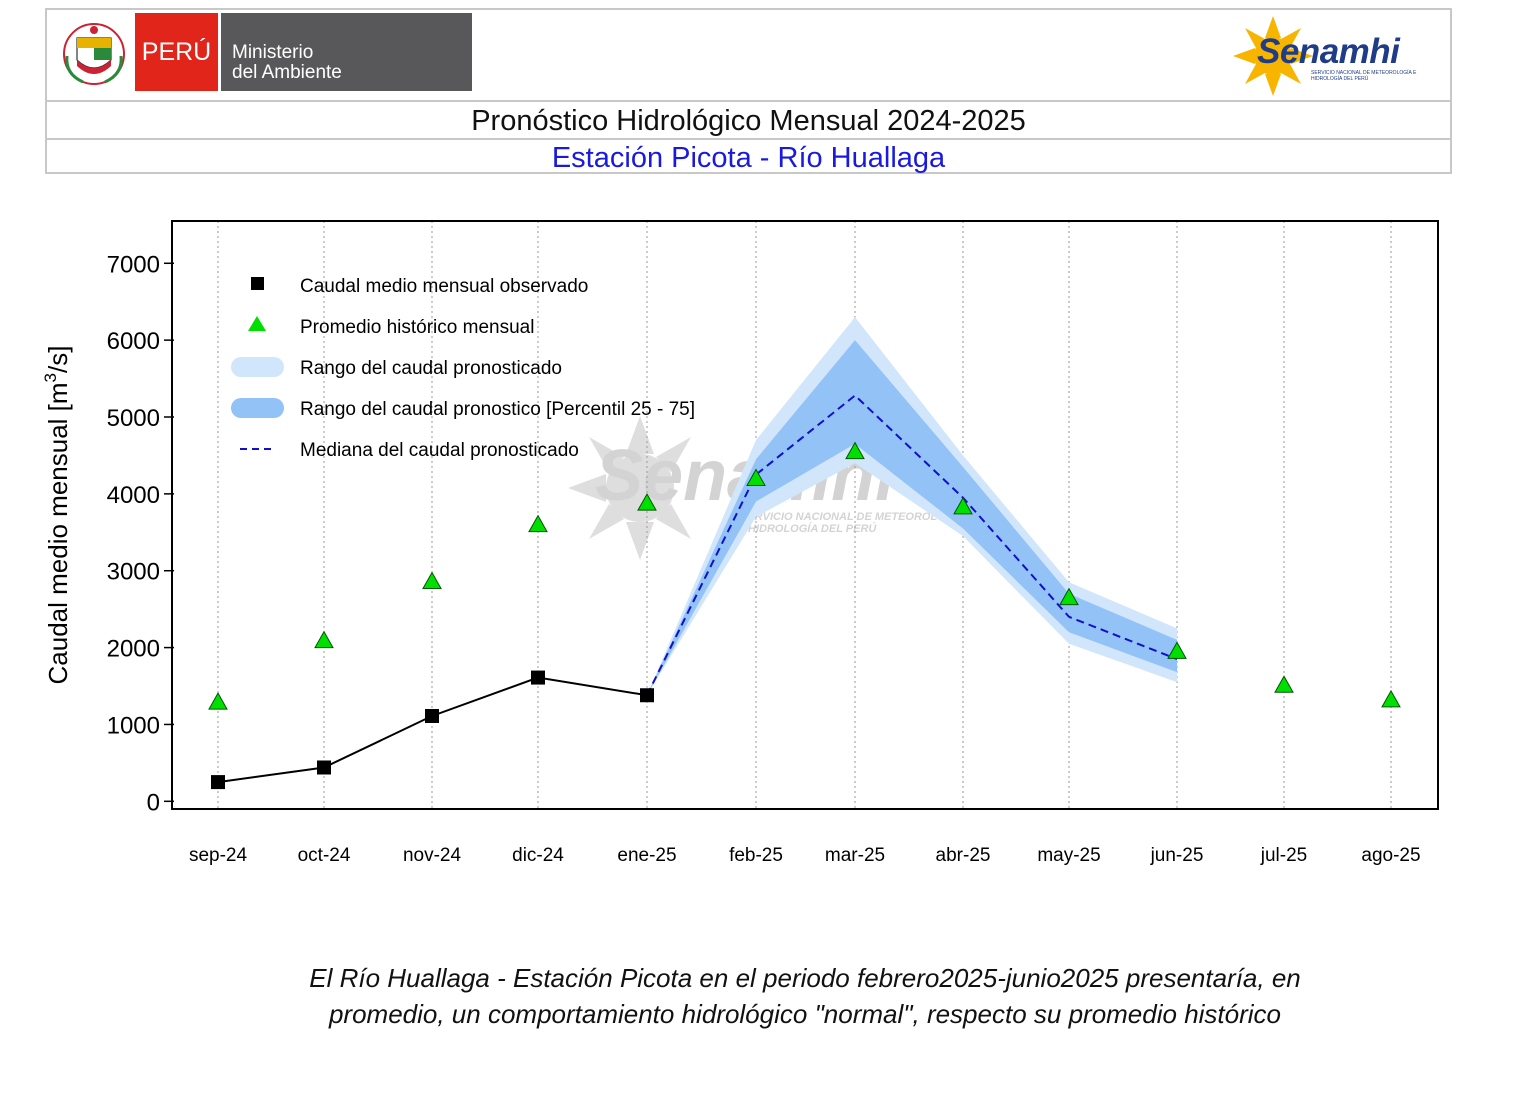 Image resolution: width=1538 pixels, height=1107 pixels. I want to click on watermark-line2: HIDROLOGÍA DEL PERÚ, so click(812, 528).